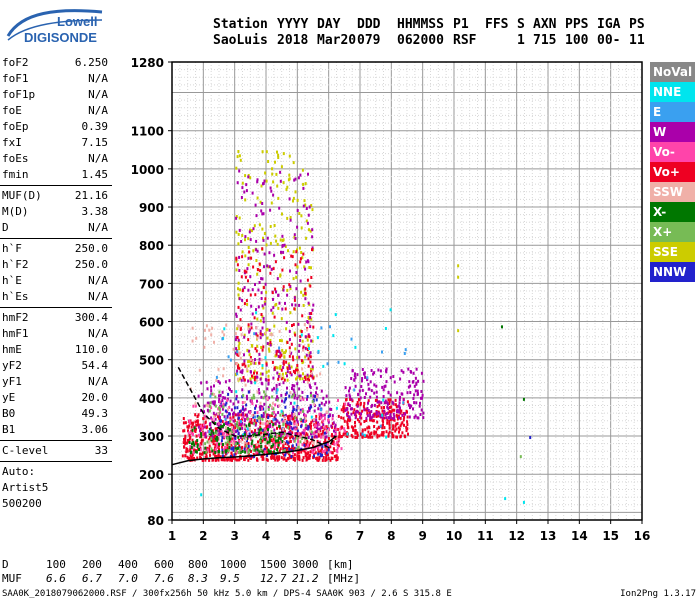 The height and width of the screenshot is (600, 700). Describe the element at coordinates (151, 323) in the screenshot. I see `y-tick-label: 600` at that location.